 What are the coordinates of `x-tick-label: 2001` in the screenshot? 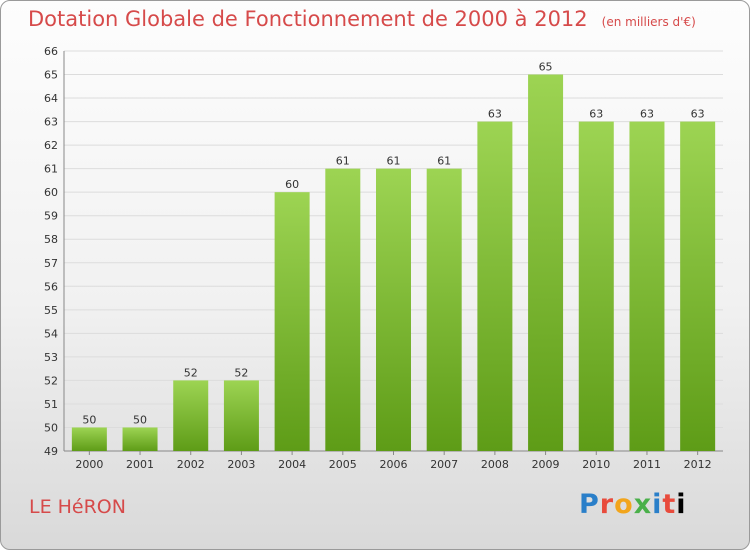 It's located at (140, 464).